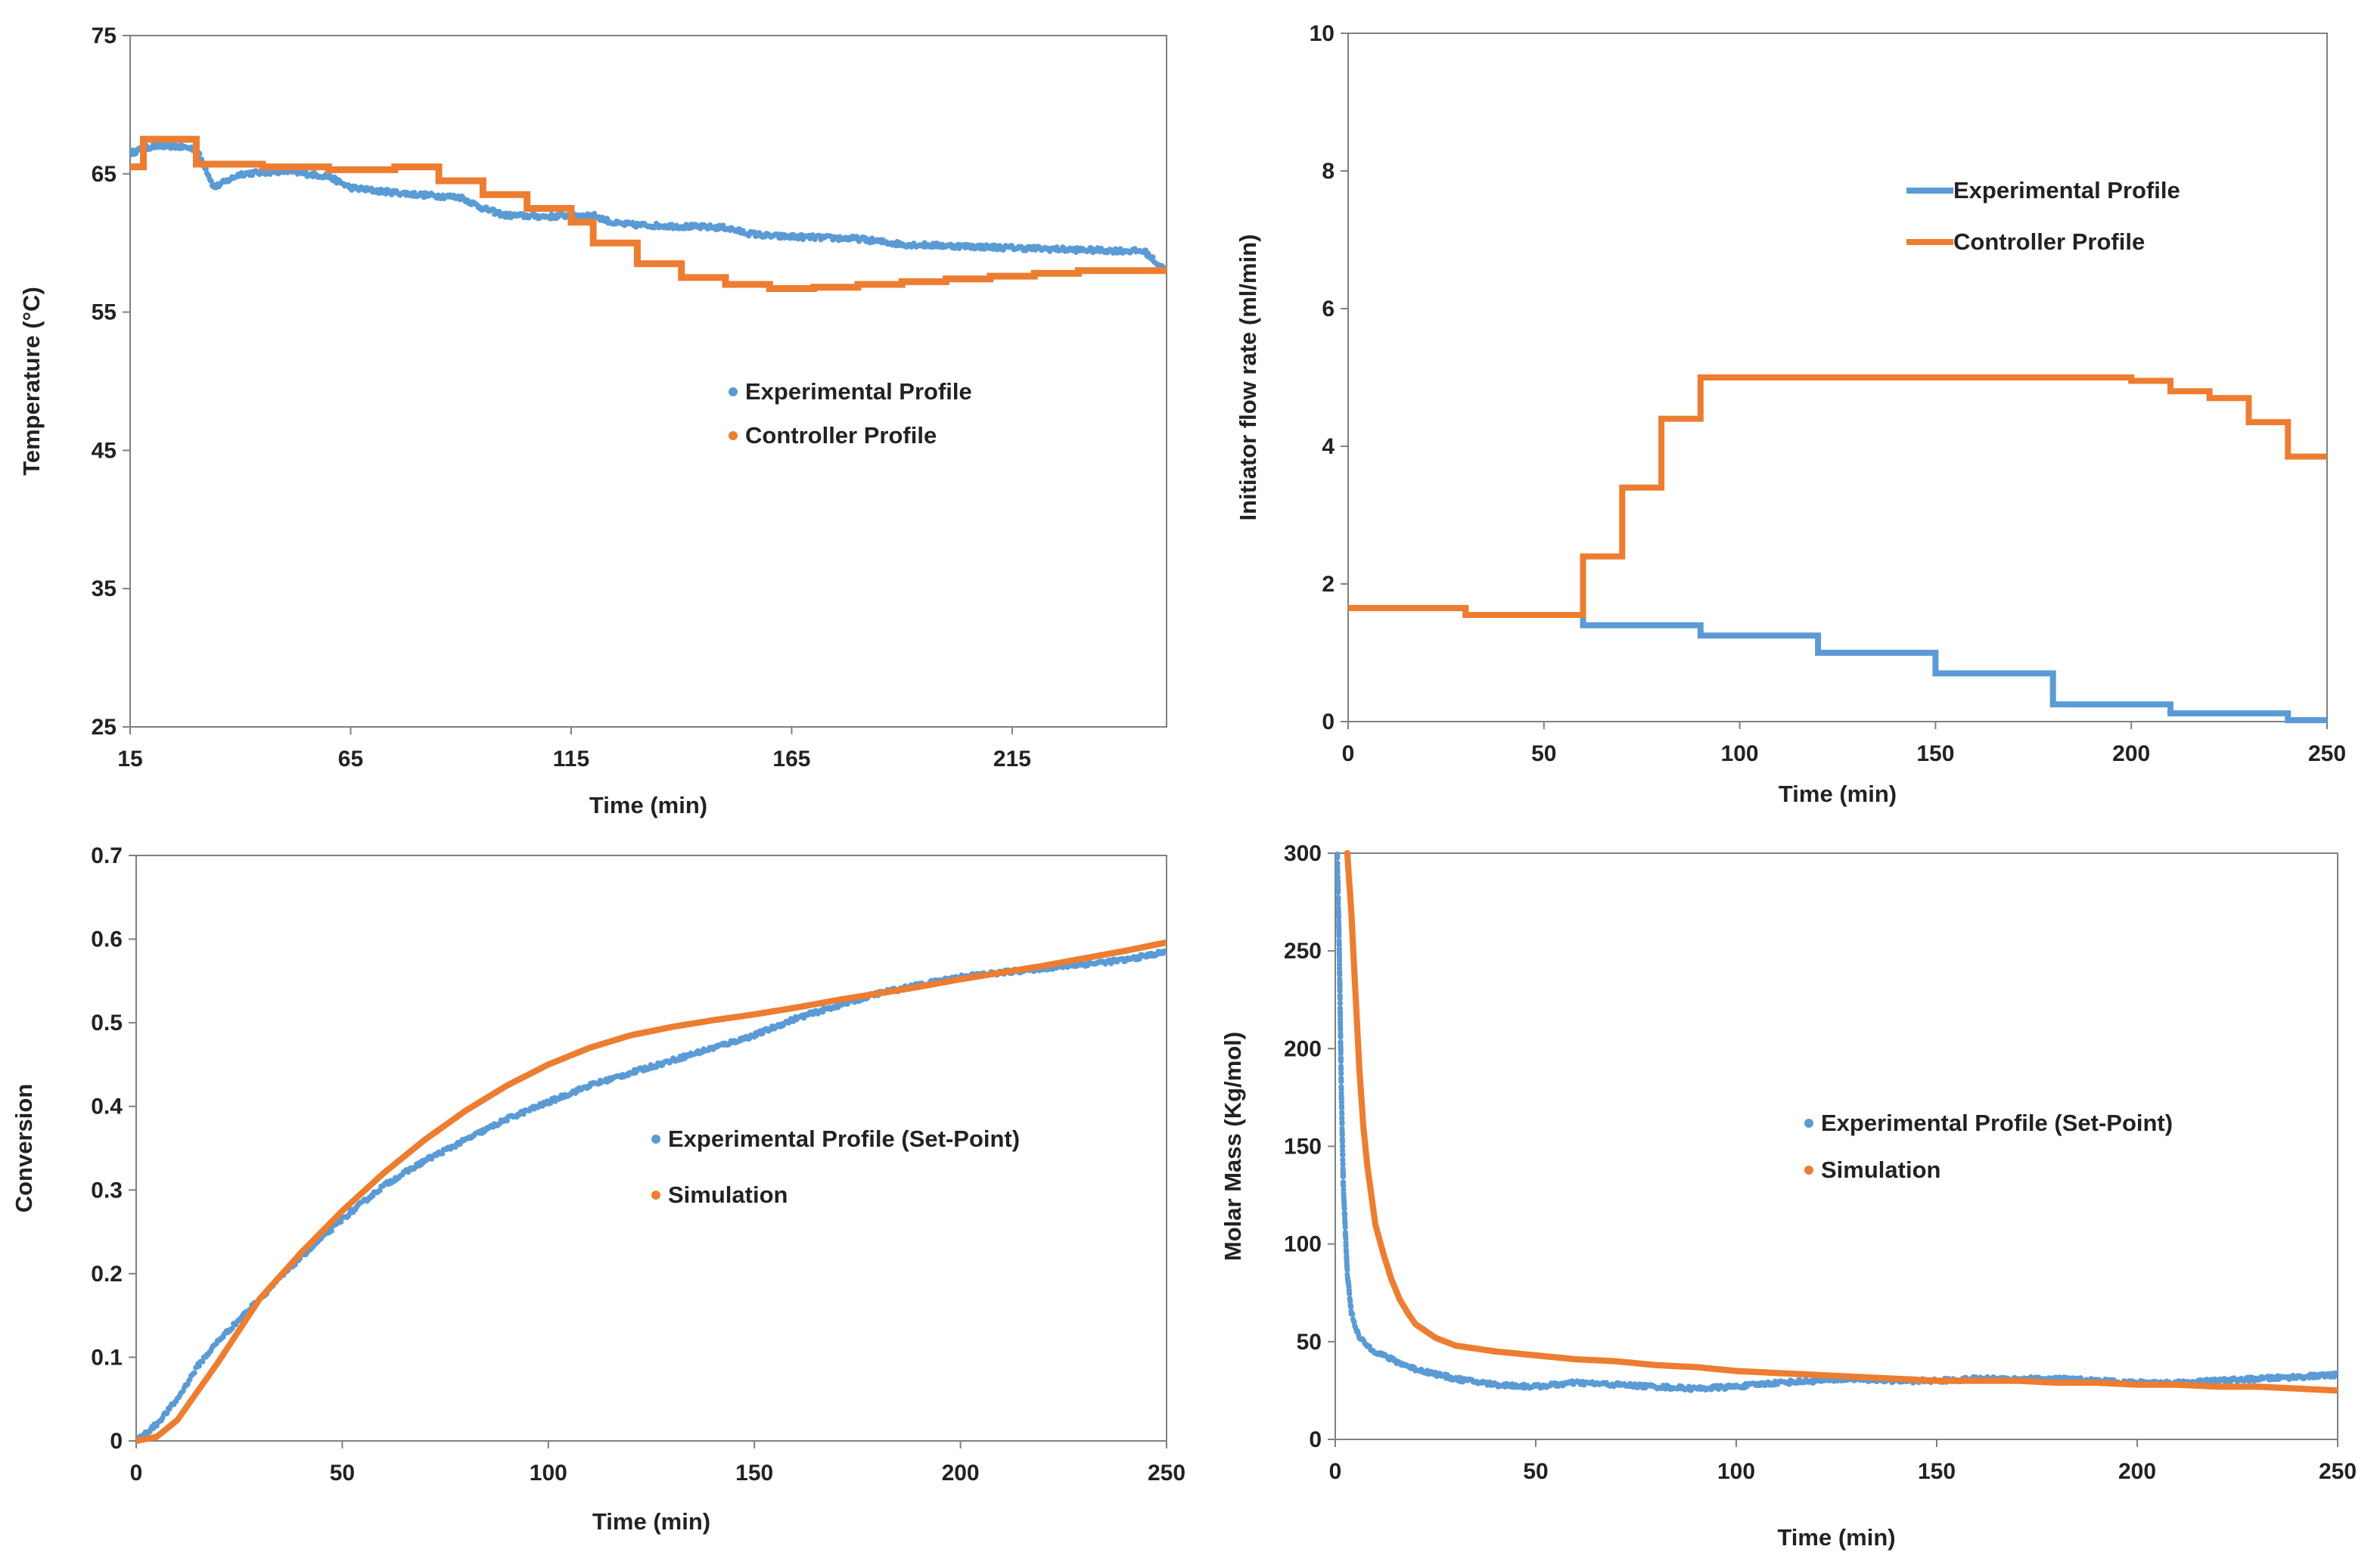  What do you see at coordinates (1303, 1147) in the screenshot?
I see `y-tick-label: 150` at bounding box center [1303, 1147].